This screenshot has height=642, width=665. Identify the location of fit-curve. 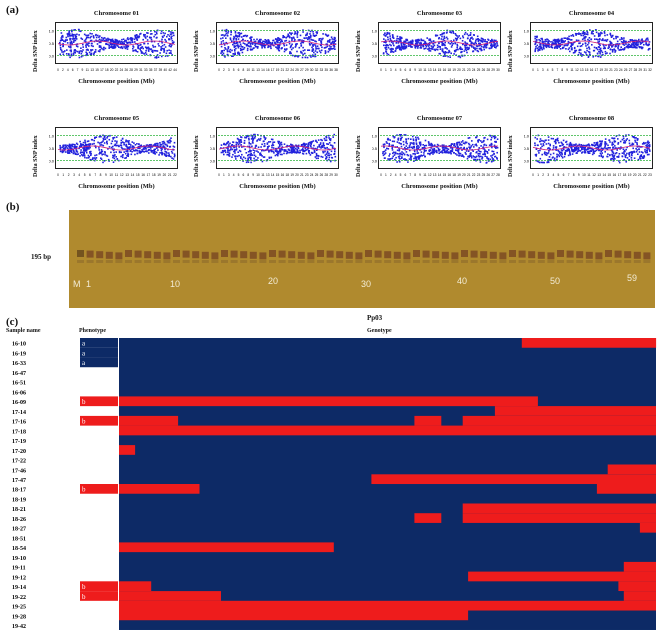
(116, 148).